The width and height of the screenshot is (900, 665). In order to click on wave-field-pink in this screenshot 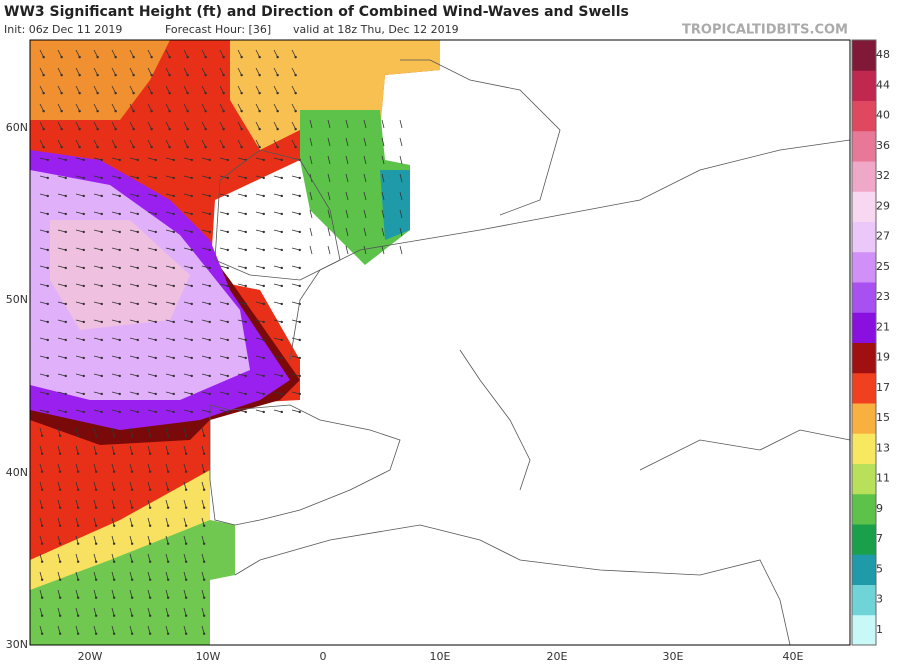, I will do `click(120, 275)`.